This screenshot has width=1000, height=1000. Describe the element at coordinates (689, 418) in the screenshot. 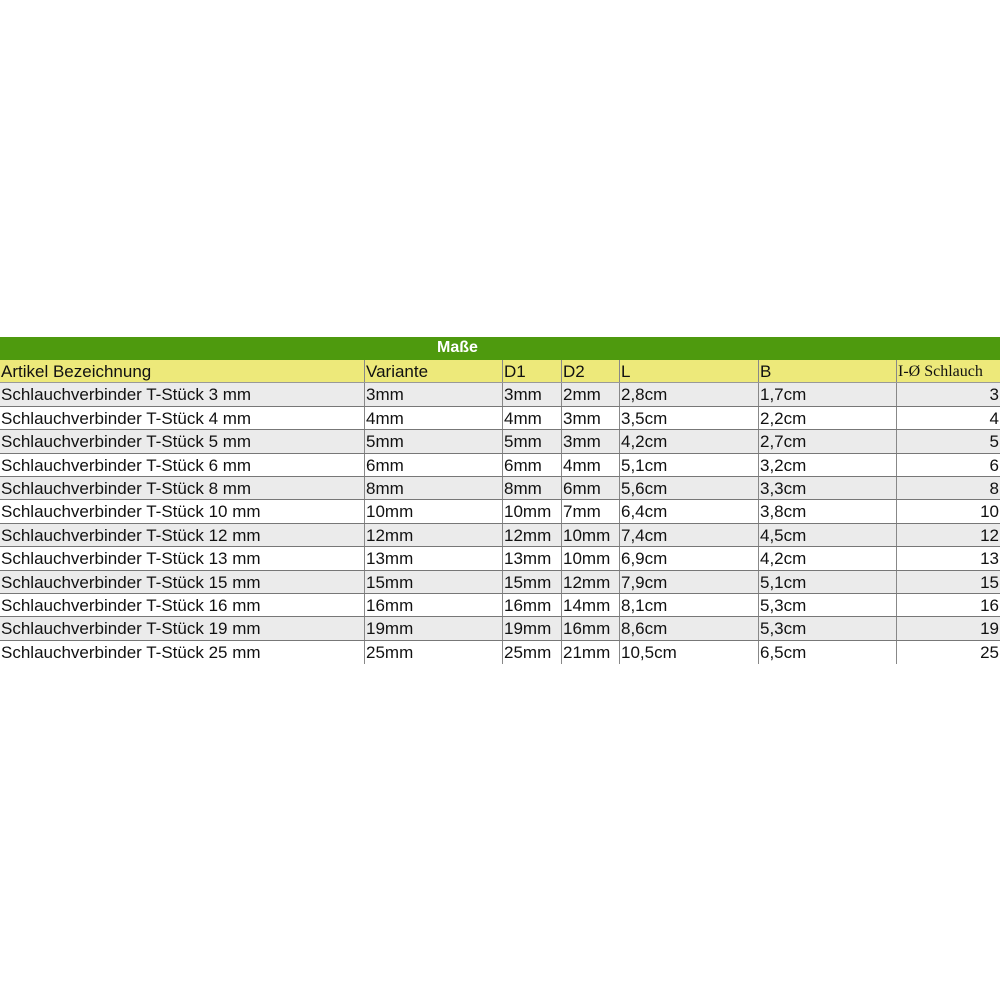

I see `cell-length: 3,5cm` at that location.